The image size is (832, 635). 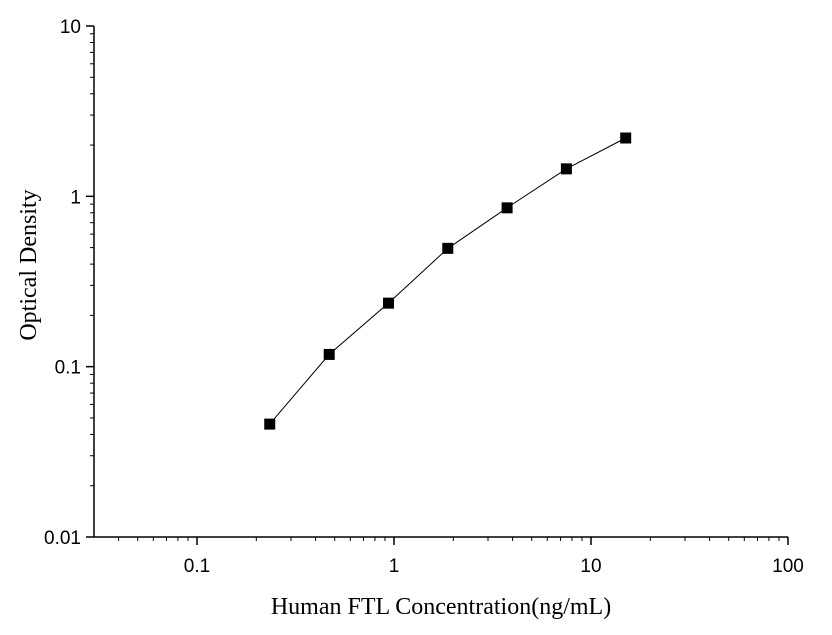 What do you see at coordinates (590, 566) in the screenshot?
I see `x-tick-label: 10` at bounding box center [590, 566].